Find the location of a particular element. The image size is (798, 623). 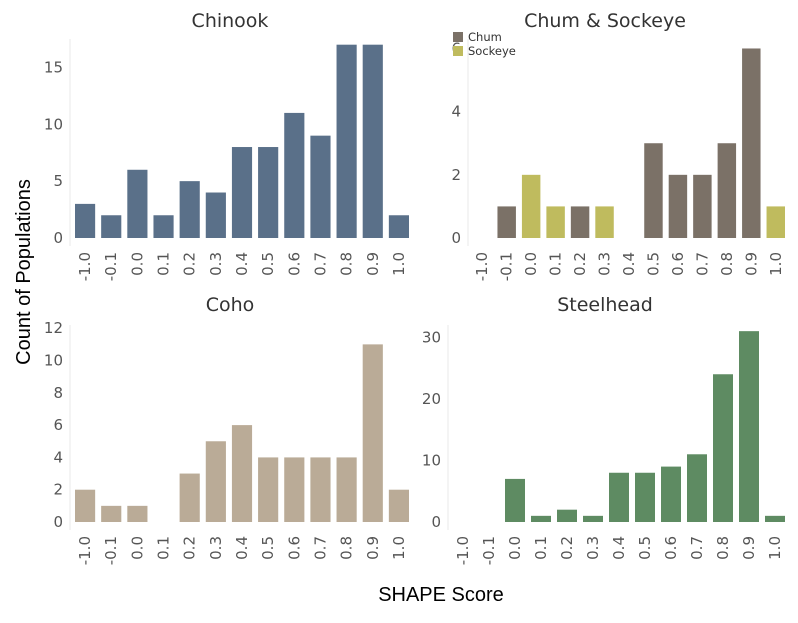

bar-sockeye-1.0 is located at coordinates (775, 222).